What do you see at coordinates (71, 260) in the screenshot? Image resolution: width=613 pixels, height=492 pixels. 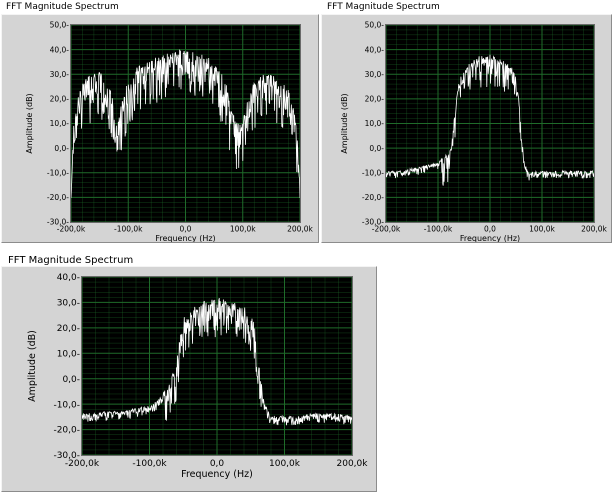 I see `graph-3-caption: FFT Magnitude Spectrum` at bounding box center [71, 260].